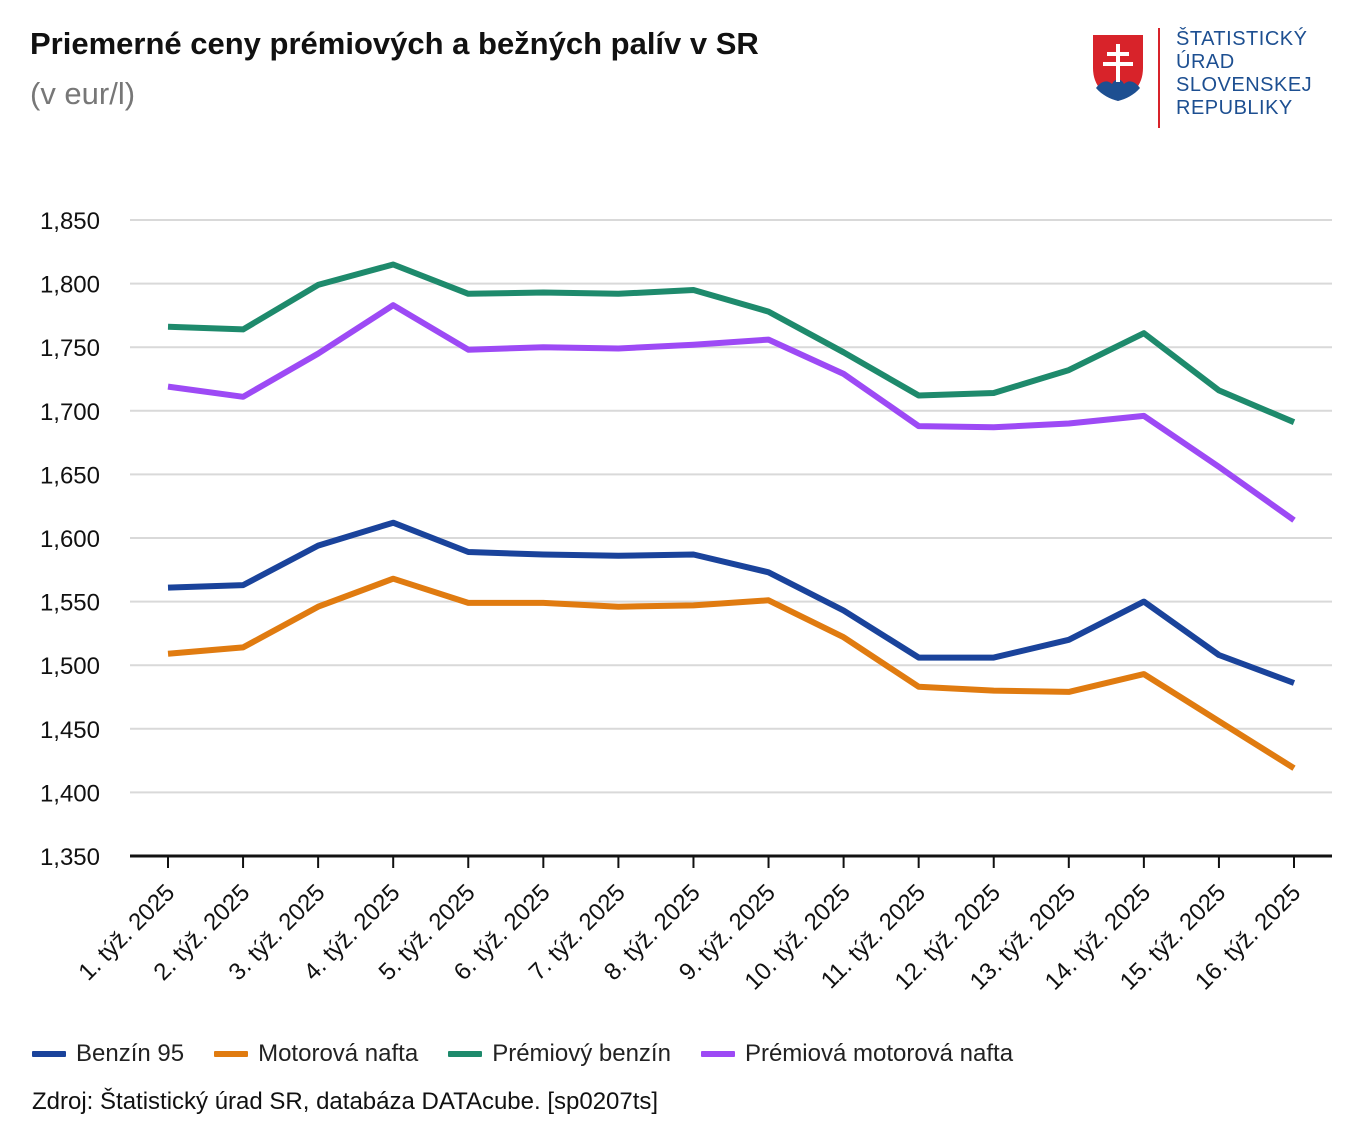 Image resolution: width=1362 pixels, height=1140 pixels. Describe the element at coordinates (338, 1053) in the screenshot. I see `legend-label: Motorová nafta` at that location.